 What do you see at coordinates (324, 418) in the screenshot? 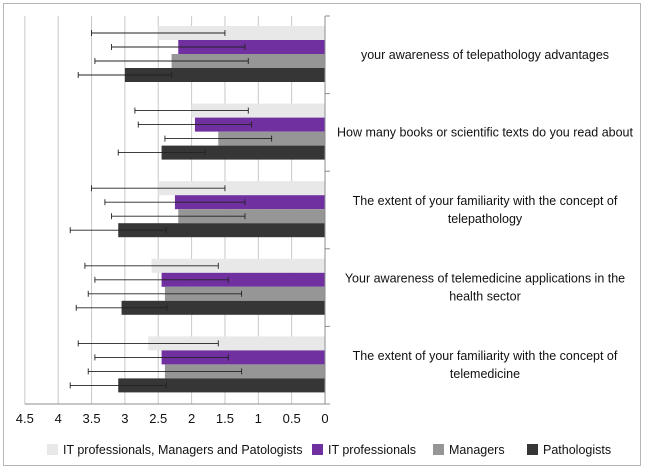
I see `x-tick-label-0: 0` at bounding box center [324, 418].